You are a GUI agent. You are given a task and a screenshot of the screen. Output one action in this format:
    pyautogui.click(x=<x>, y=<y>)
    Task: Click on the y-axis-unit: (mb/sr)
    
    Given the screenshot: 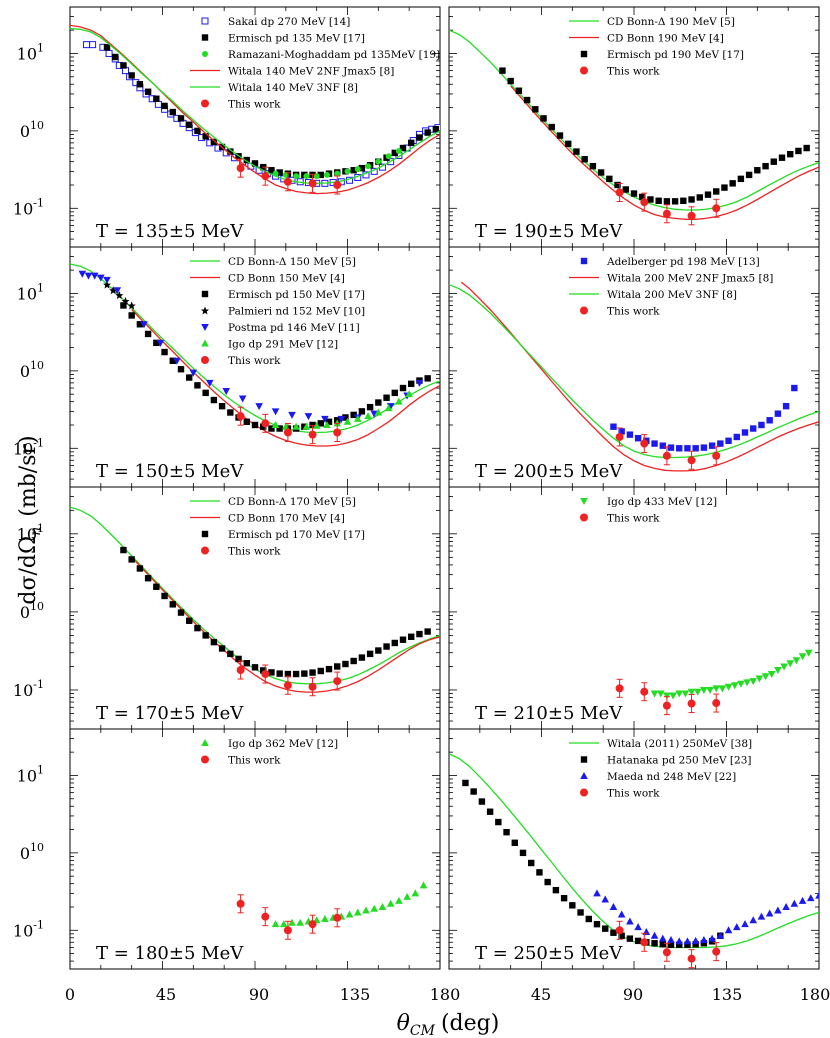 What is the action you would take?
    pyautogui.click(x=28, y=475)
    